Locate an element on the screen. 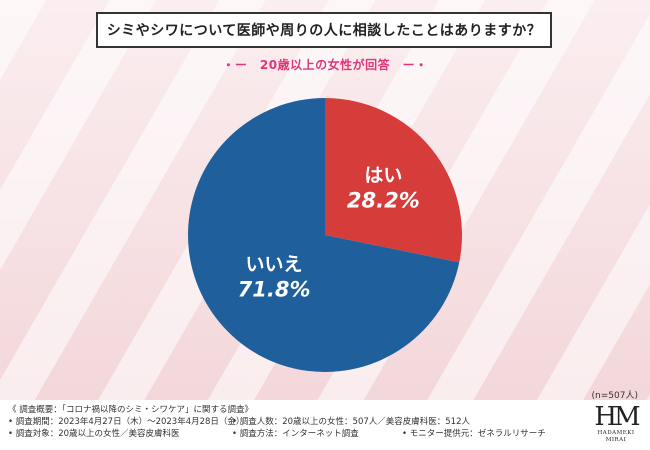  survey-target: • 調査対象：20歳以上の女性／美容皮膚科医 is located at coordinates (94, 434).